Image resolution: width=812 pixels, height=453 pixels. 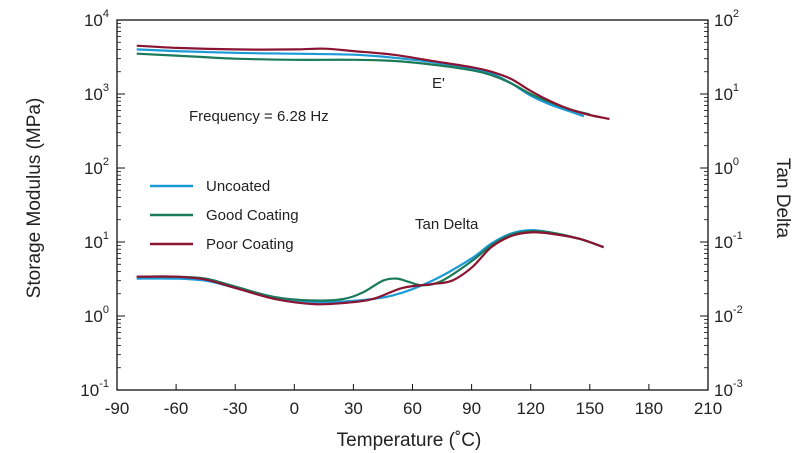 What do you see at coordinates (252, 215) in the screenshot?
I see `legend-label-good-coating: Good Coating` at bounding box center [252, 215].